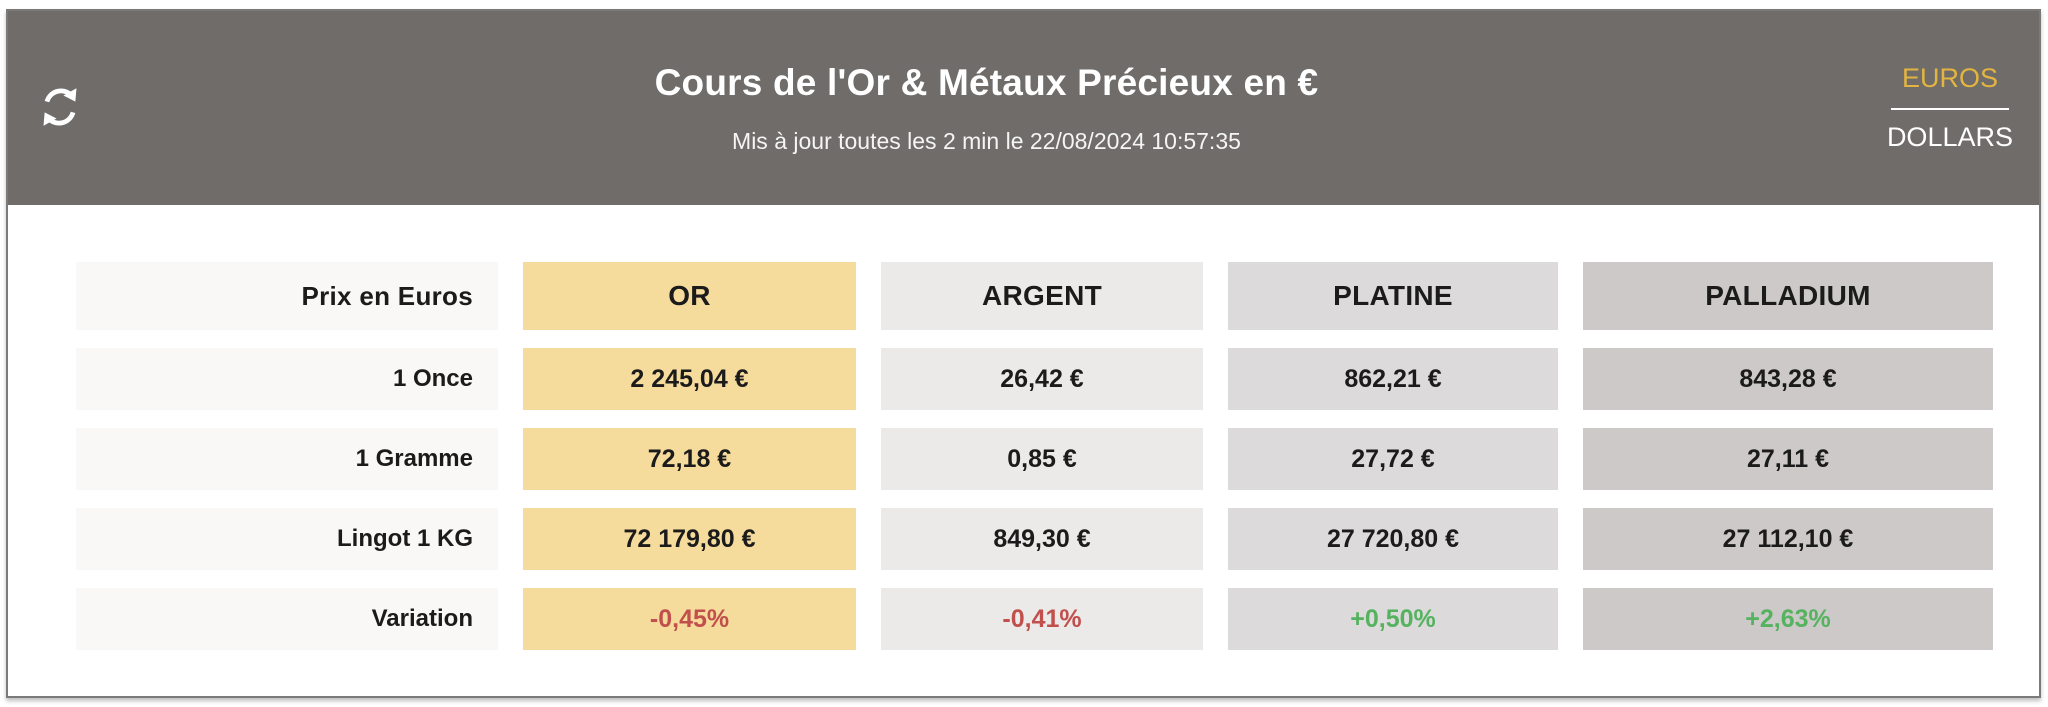 The width and height of the screenshot is (2048, 707). Describe the element at coordinates (1042, 539) in the screenshot. I see `price-cell-argent-lingot: 849,30 €` at that location.